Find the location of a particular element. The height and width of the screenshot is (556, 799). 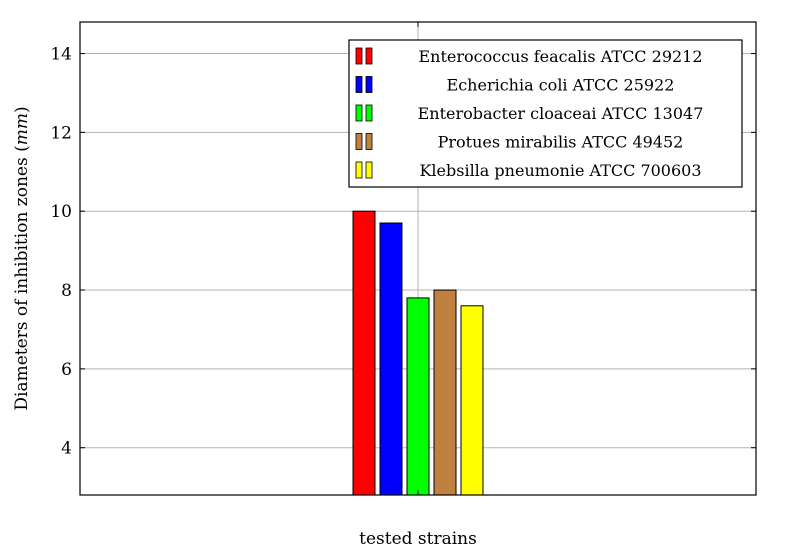

y-axis-label: Diameters of inhibition zones (mm) is located at coordinates (22, 258).